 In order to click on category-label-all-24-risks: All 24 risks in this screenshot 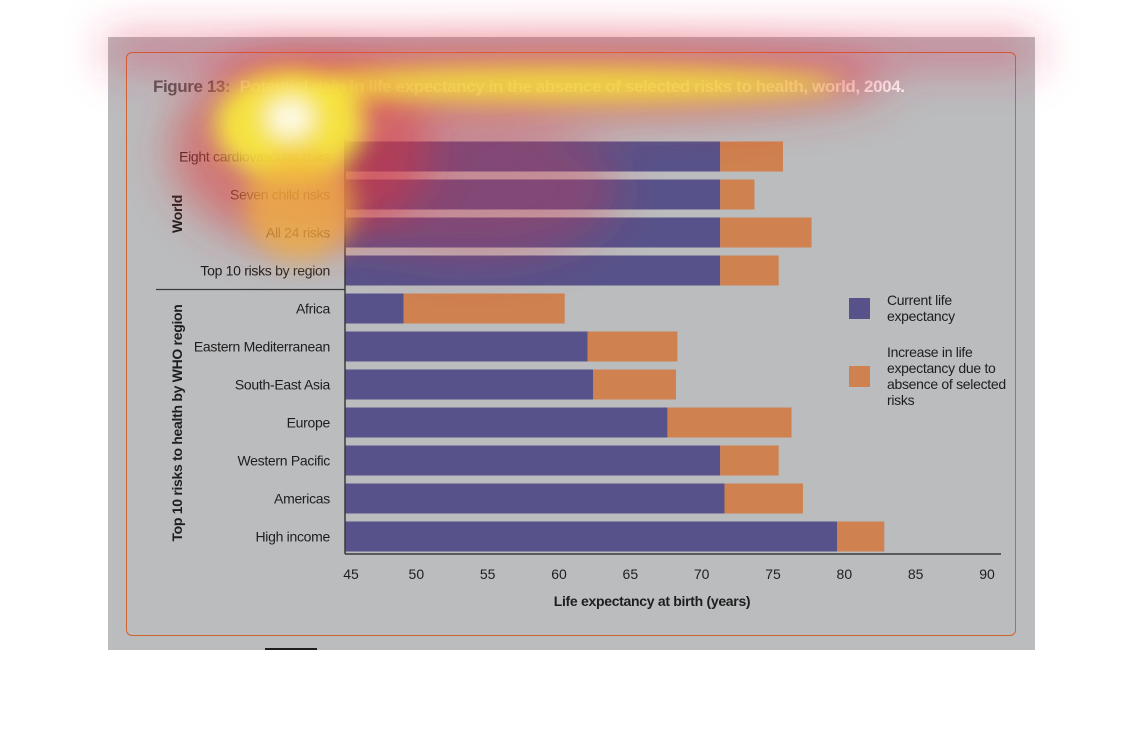, I will do `click(298, 233)`.